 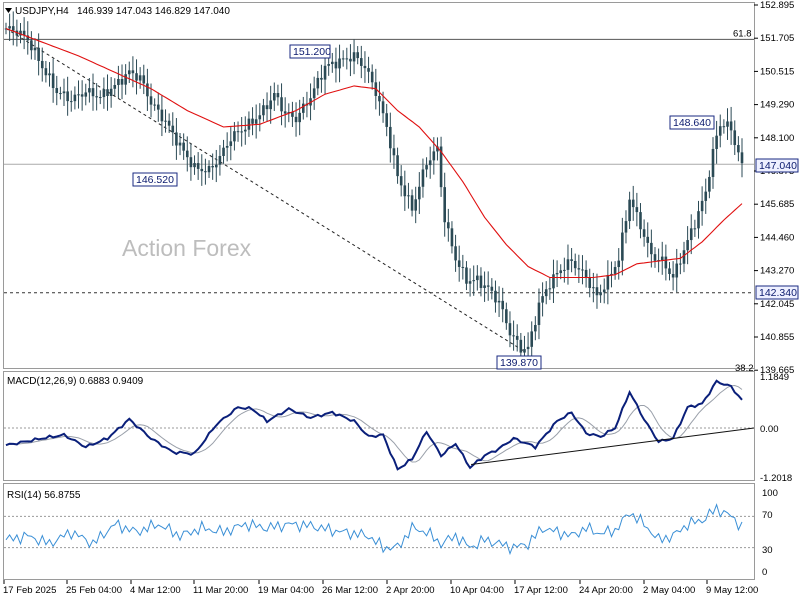 What do you see at coordinates (767, 550) in the screenshot?
I see `rsi-tick-label: 30` at bounding box center [767, 550].